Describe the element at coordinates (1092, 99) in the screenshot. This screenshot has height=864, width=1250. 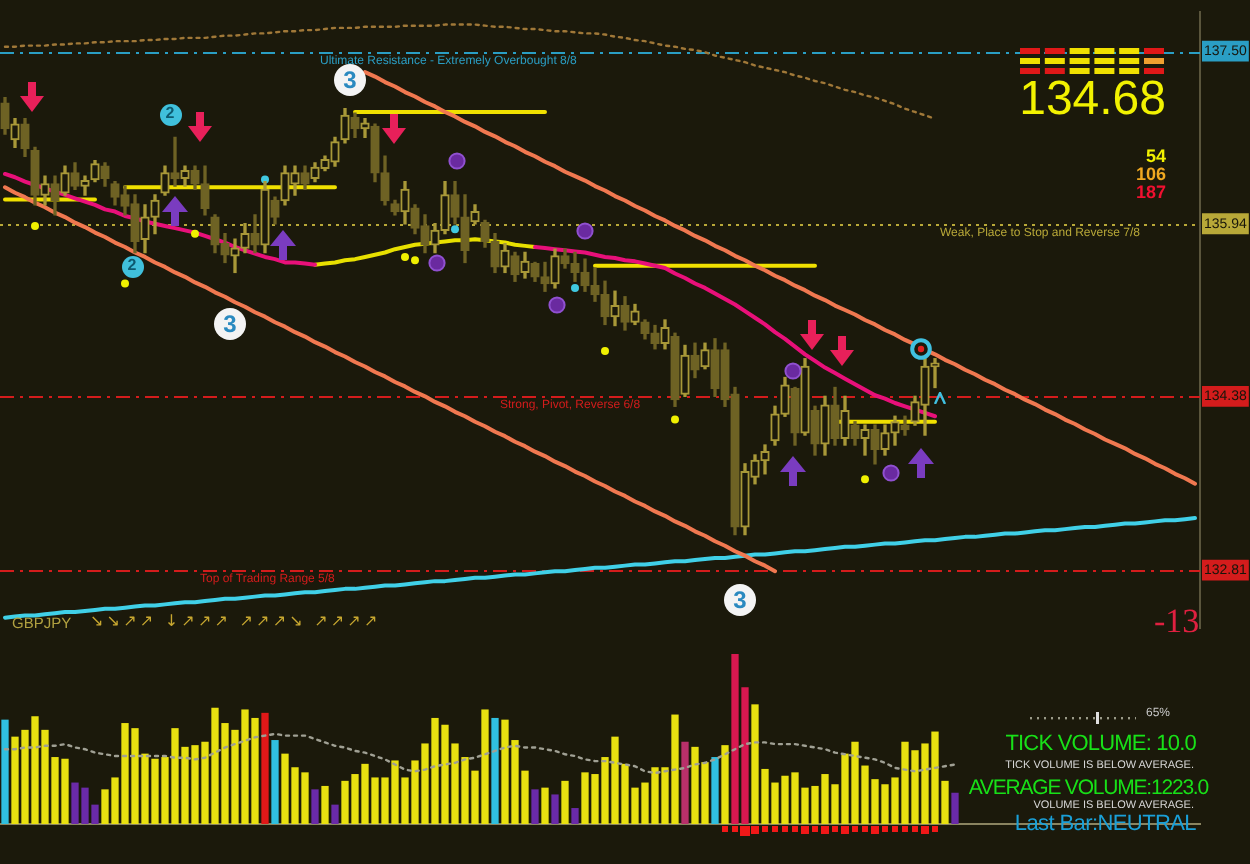
I see `annotation: 134.68` at that location.